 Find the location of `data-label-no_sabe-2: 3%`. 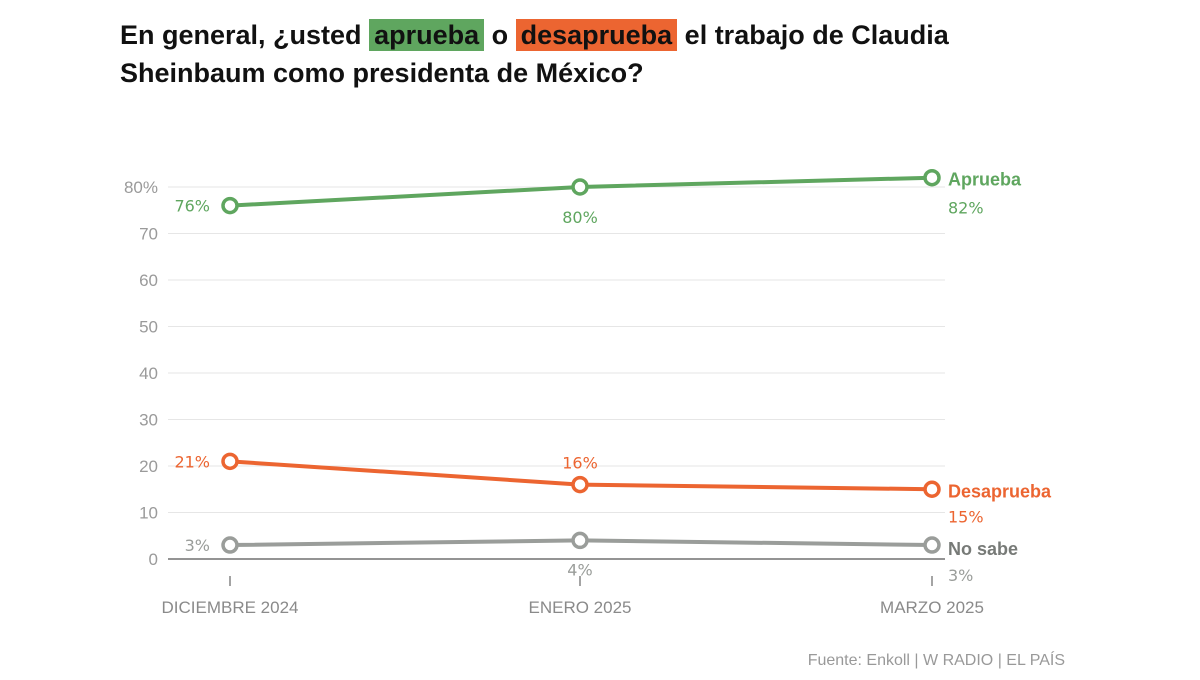

data-label-no_sabe-2: 3% is located at coordinates (960, 575).